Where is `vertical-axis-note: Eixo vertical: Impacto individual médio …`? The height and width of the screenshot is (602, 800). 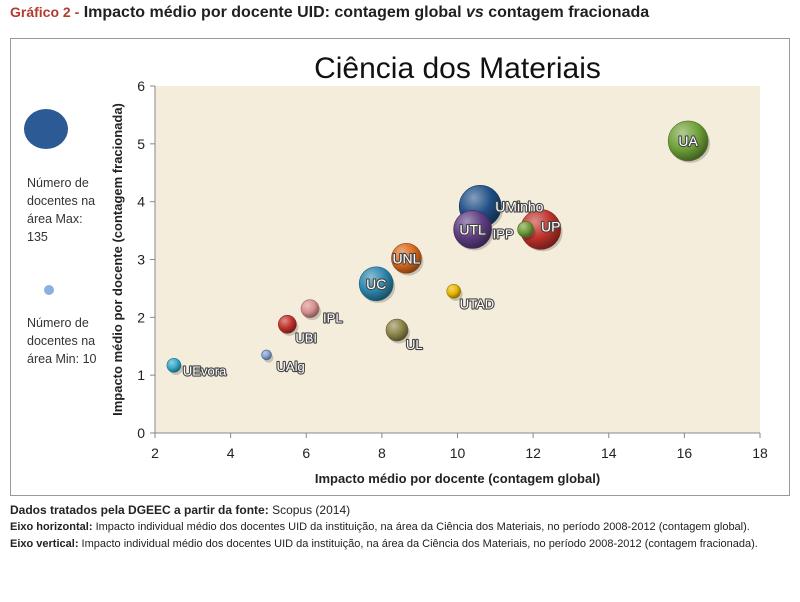
vertical-axis-note: Eixo vertical: Impacto individual médio … is located at coordinates (400, 544).